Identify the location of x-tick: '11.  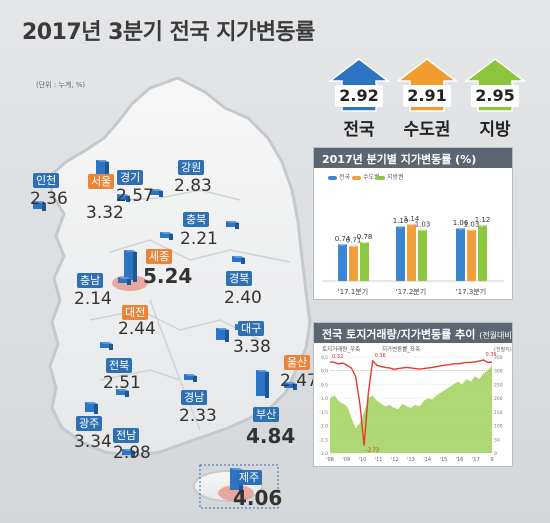
(379, 460).